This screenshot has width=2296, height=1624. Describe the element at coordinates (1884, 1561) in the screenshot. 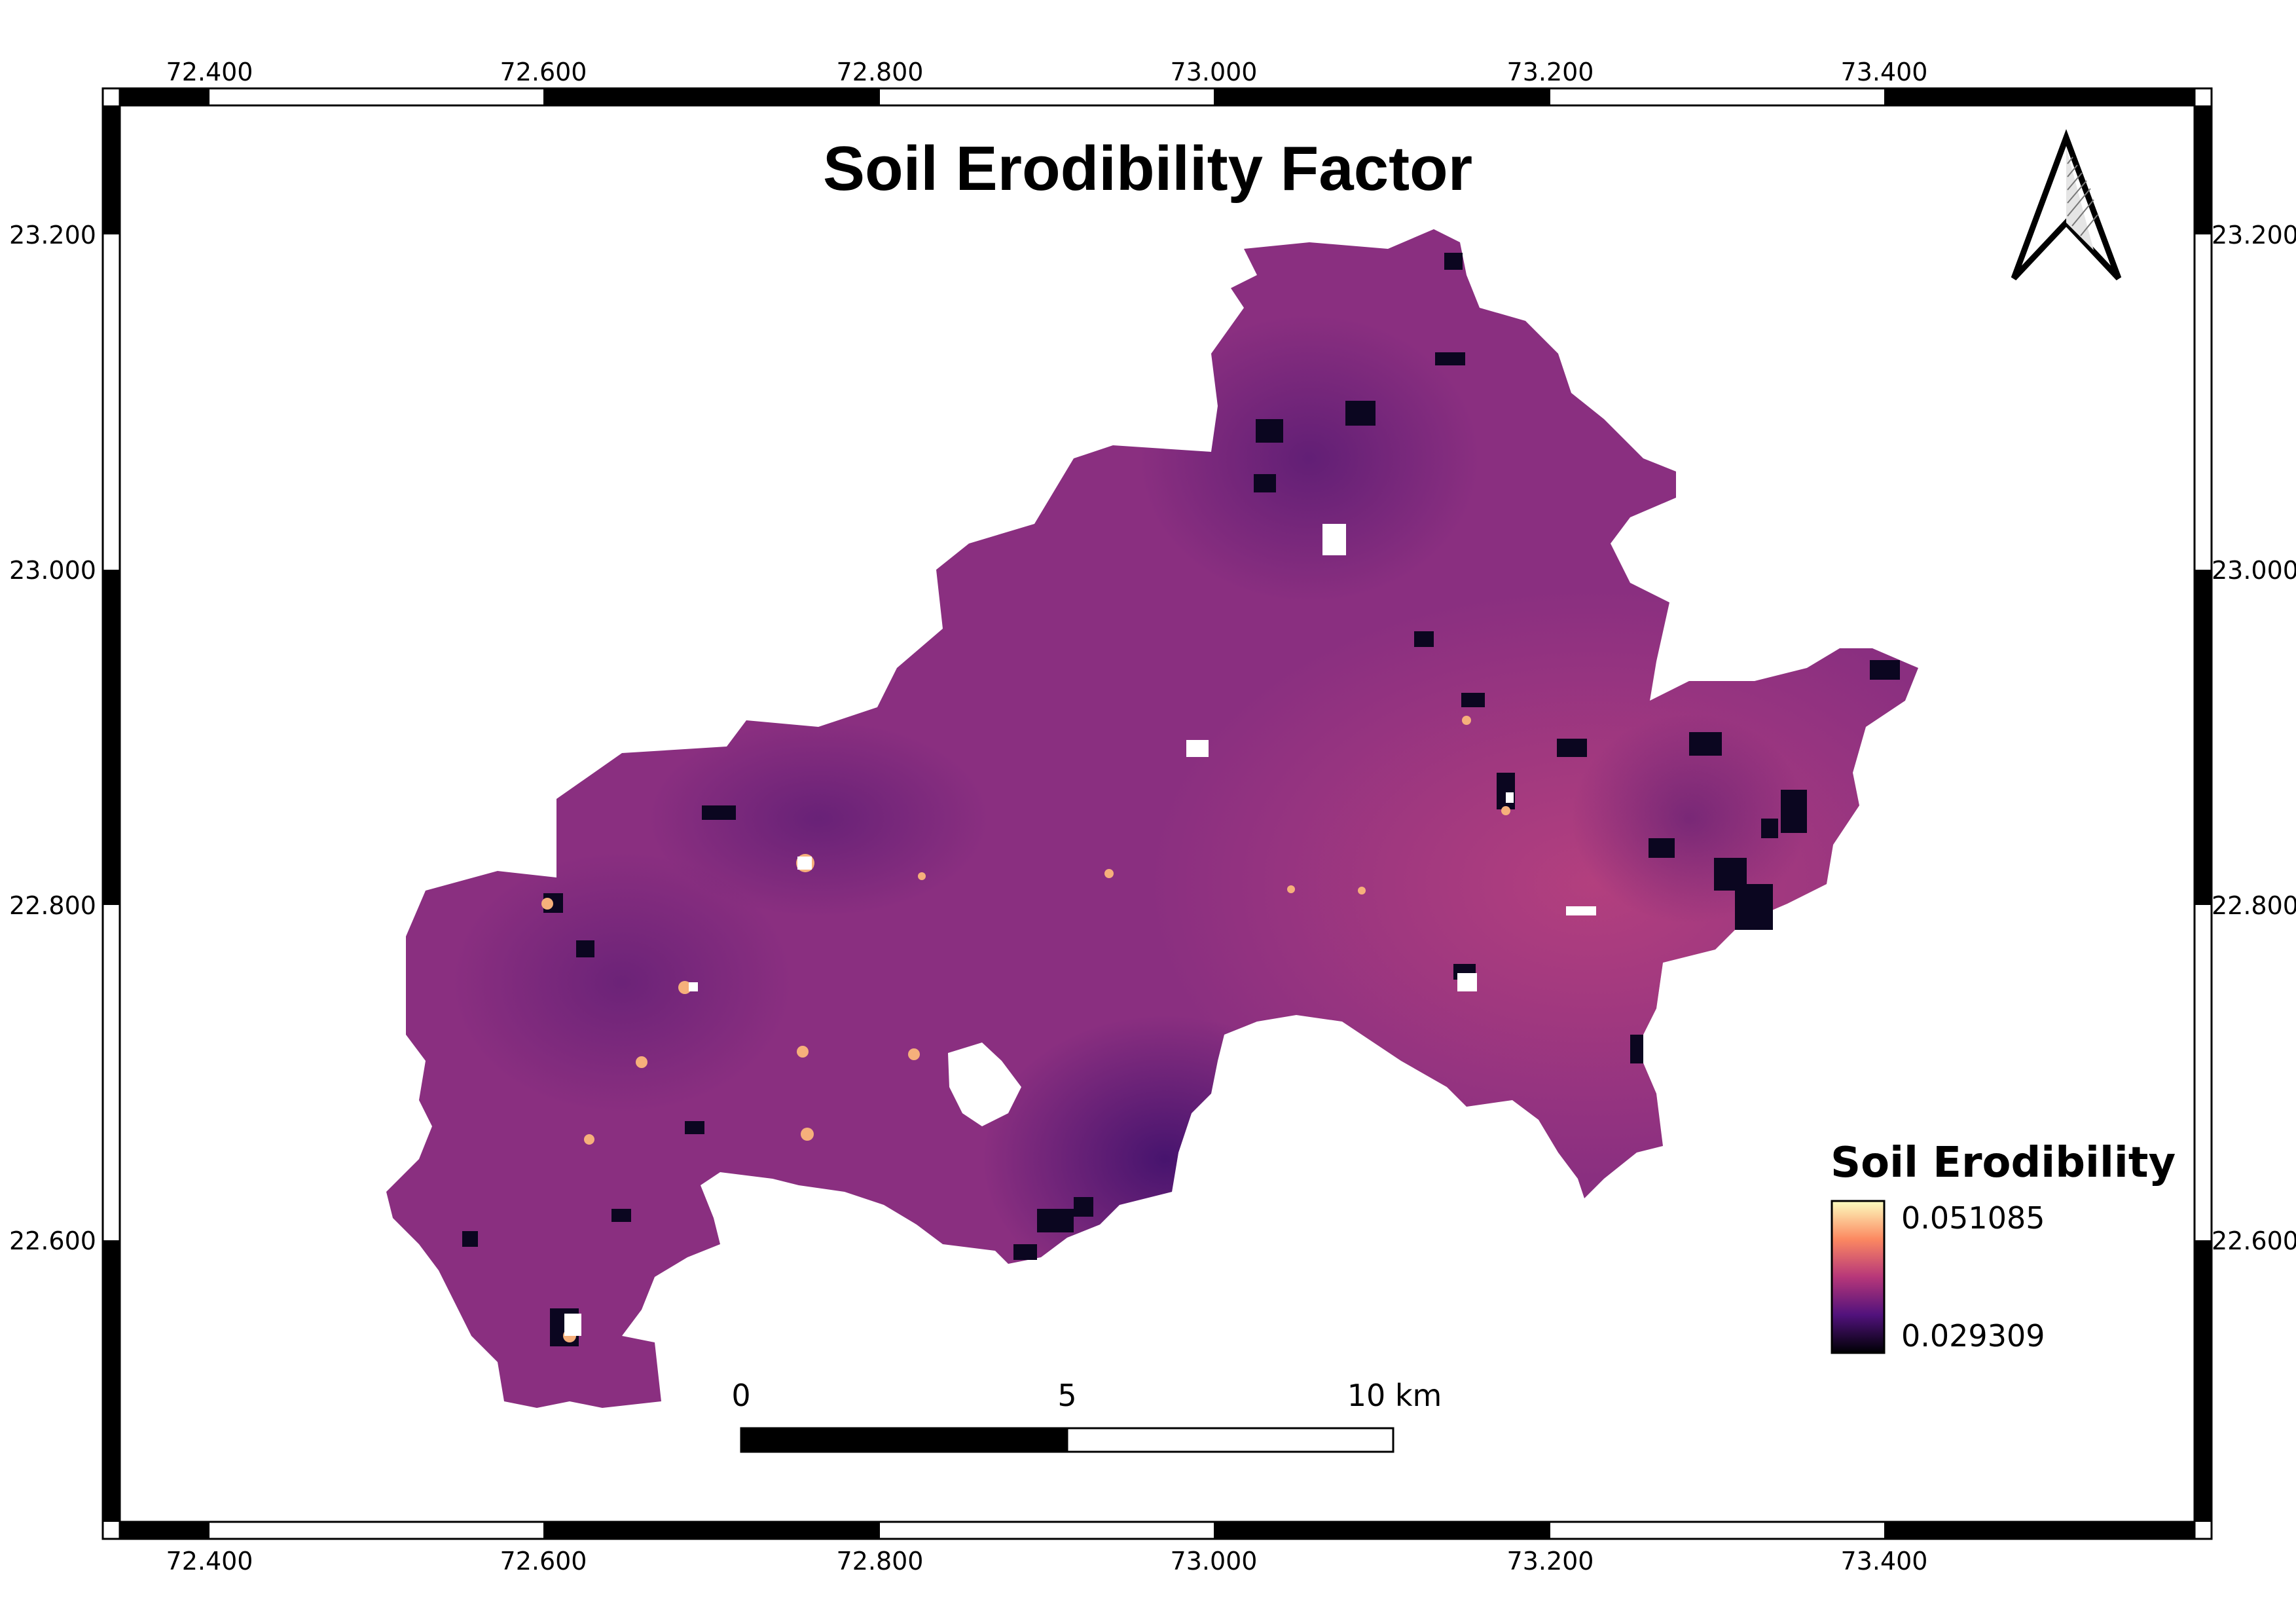

I see `lon-label-bottom: 73.400` at that location.